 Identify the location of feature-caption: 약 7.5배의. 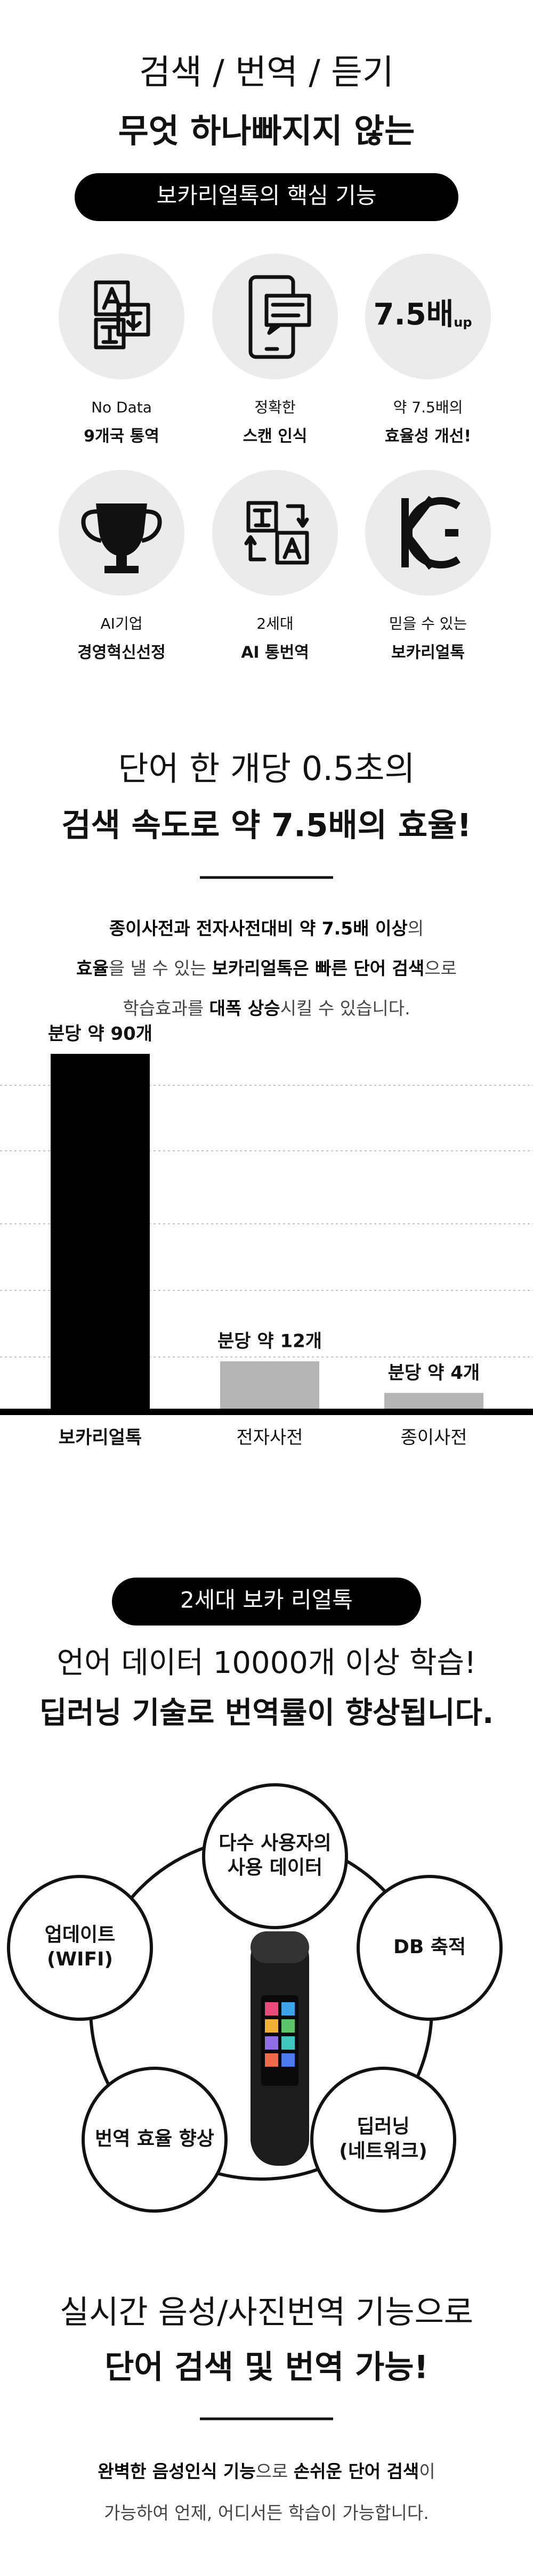
(428, 407).